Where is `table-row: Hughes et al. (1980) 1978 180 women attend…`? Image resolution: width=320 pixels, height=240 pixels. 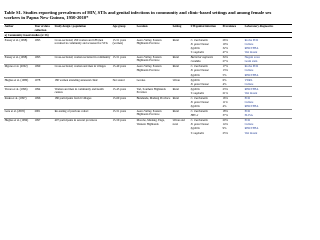
table-row: Hughes et al. (1980) 1978 180 women attend… is located at coordinates (148, 82).